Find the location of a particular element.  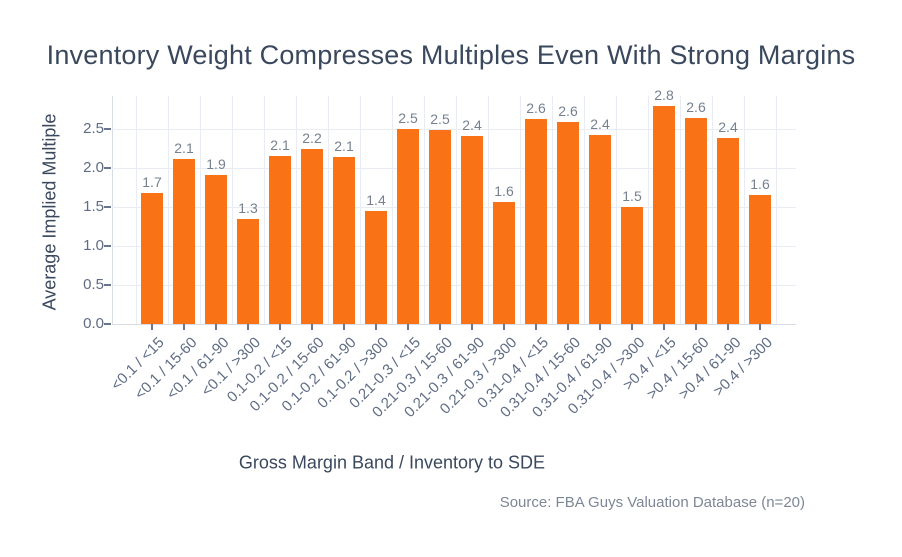

bar-value-label: 2.8 is located at coordinates (664, 95).